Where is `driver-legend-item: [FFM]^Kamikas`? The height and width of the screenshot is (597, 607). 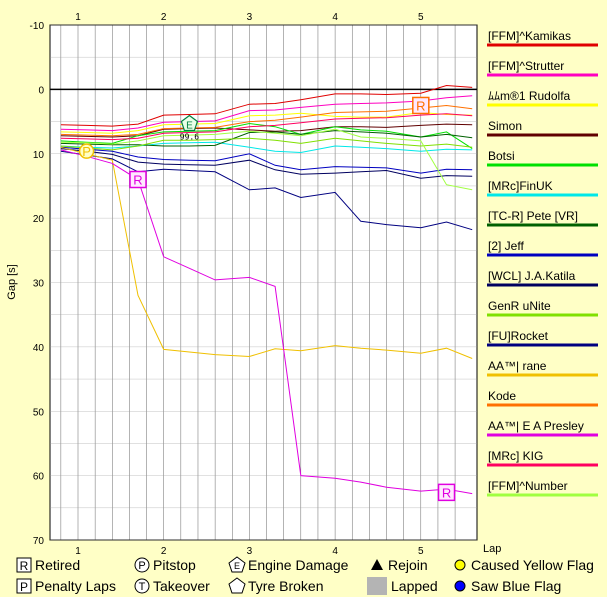 driver-legend-item: [FFM]^Kamikas is located at coordinates (542, 38).